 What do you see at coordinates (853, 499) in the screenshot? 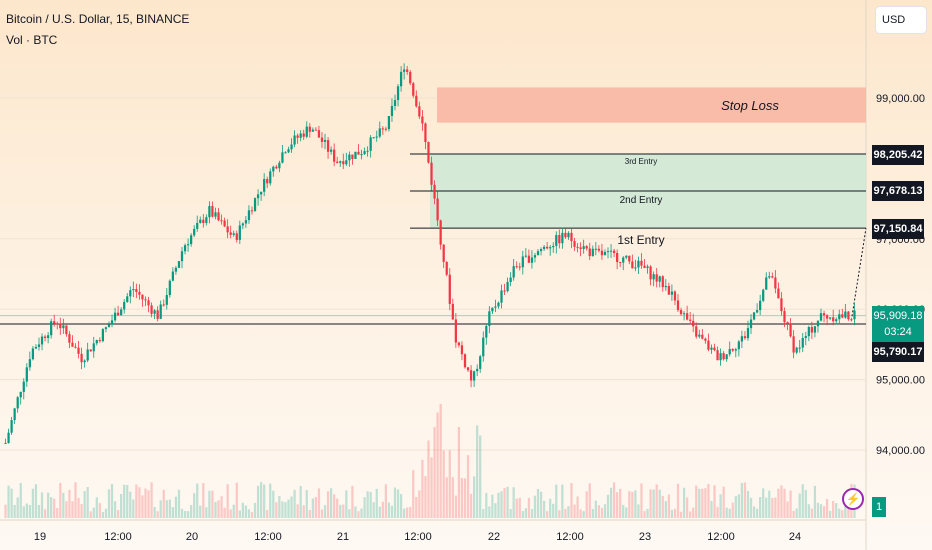
I see `lightning-icon: ⚡` at bounding box center [853, 499].